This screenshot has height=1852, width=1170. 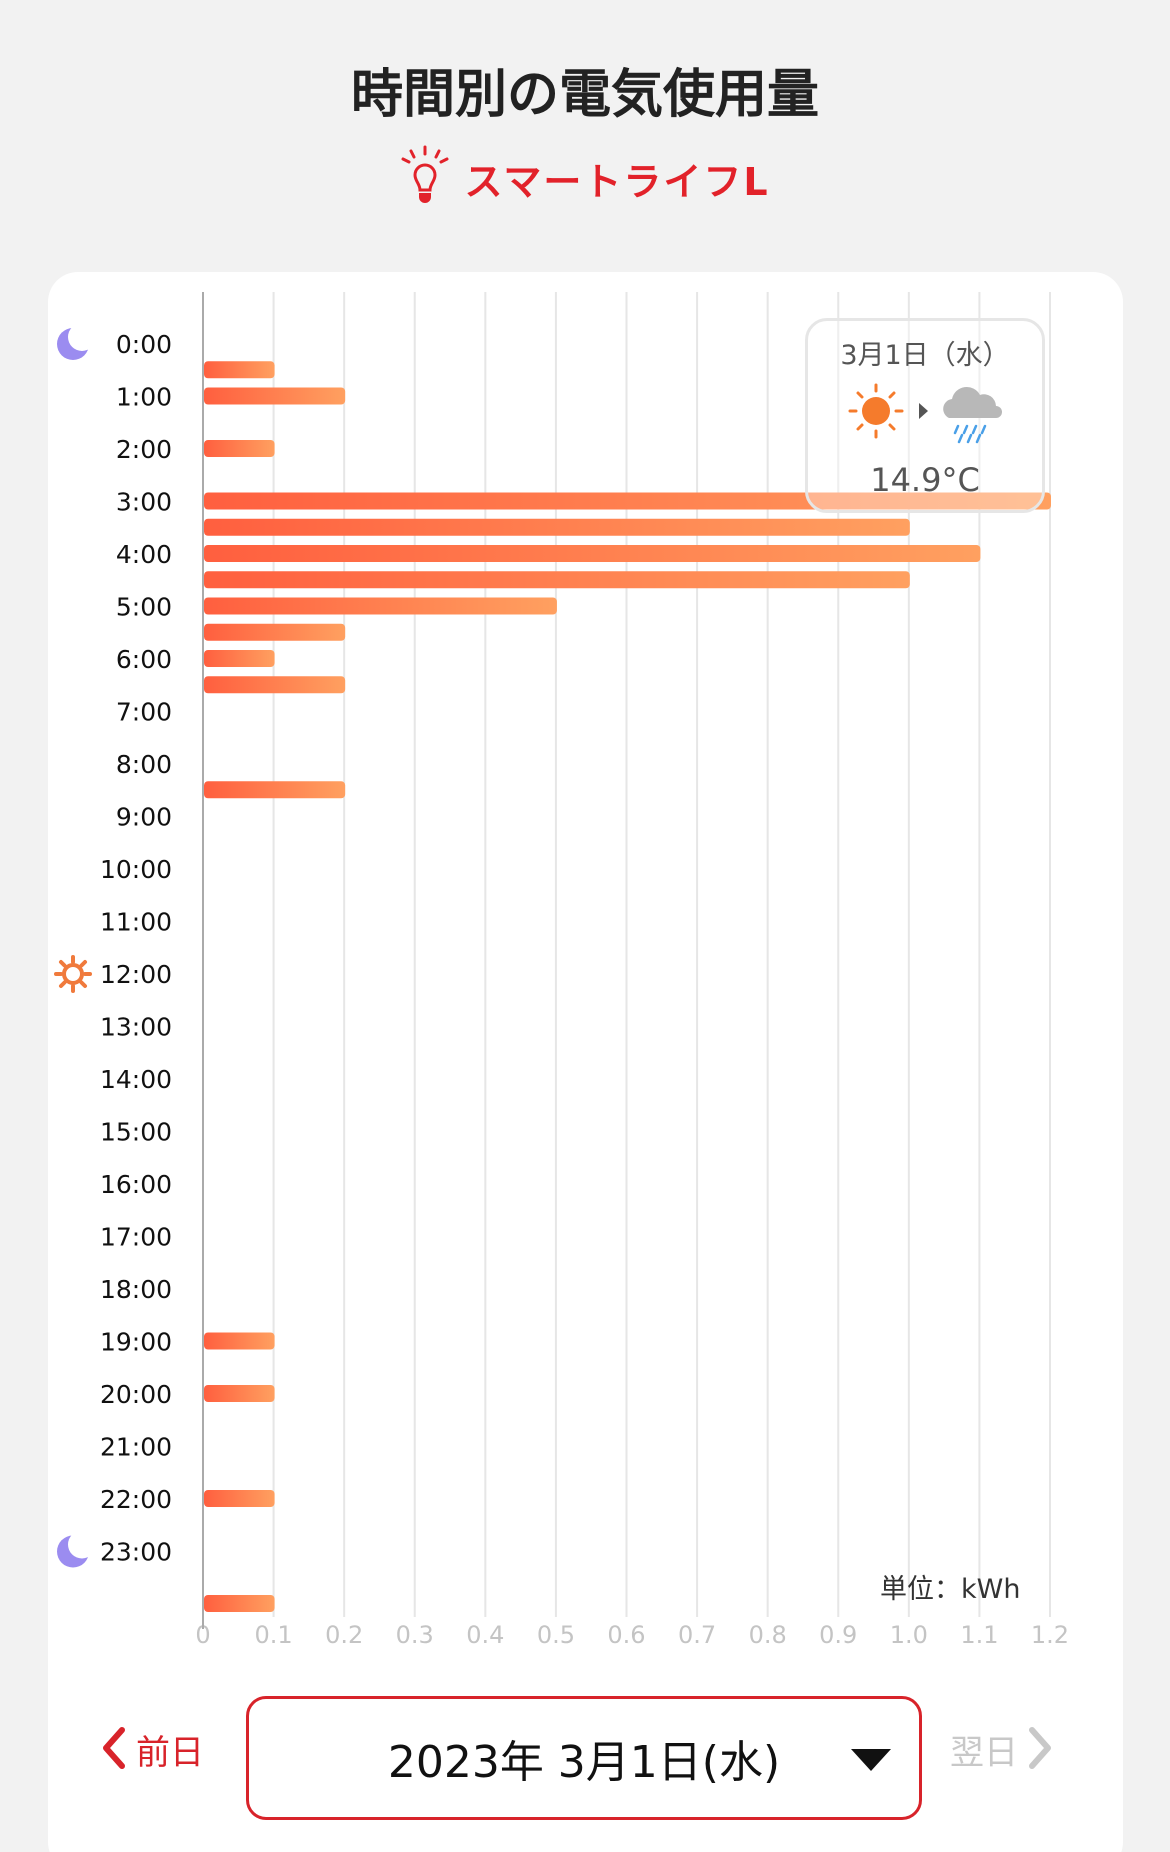 I want to click on hour-label: 12:00, so click(x=136, y=974).